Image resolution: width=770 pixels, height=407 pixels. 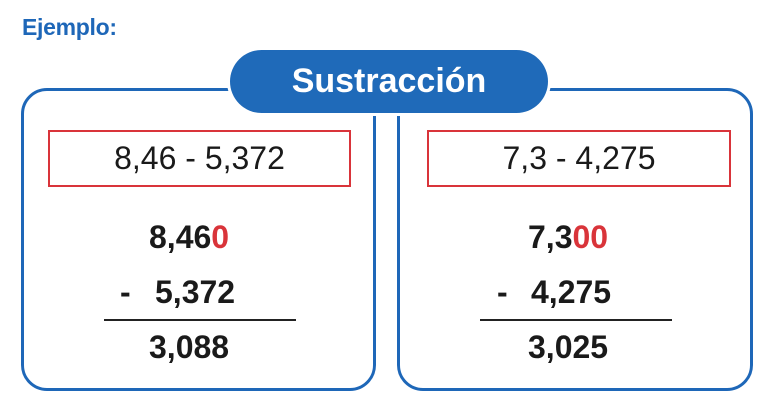 I want to click on result-row: 3,025, so click(x=568, y=347).